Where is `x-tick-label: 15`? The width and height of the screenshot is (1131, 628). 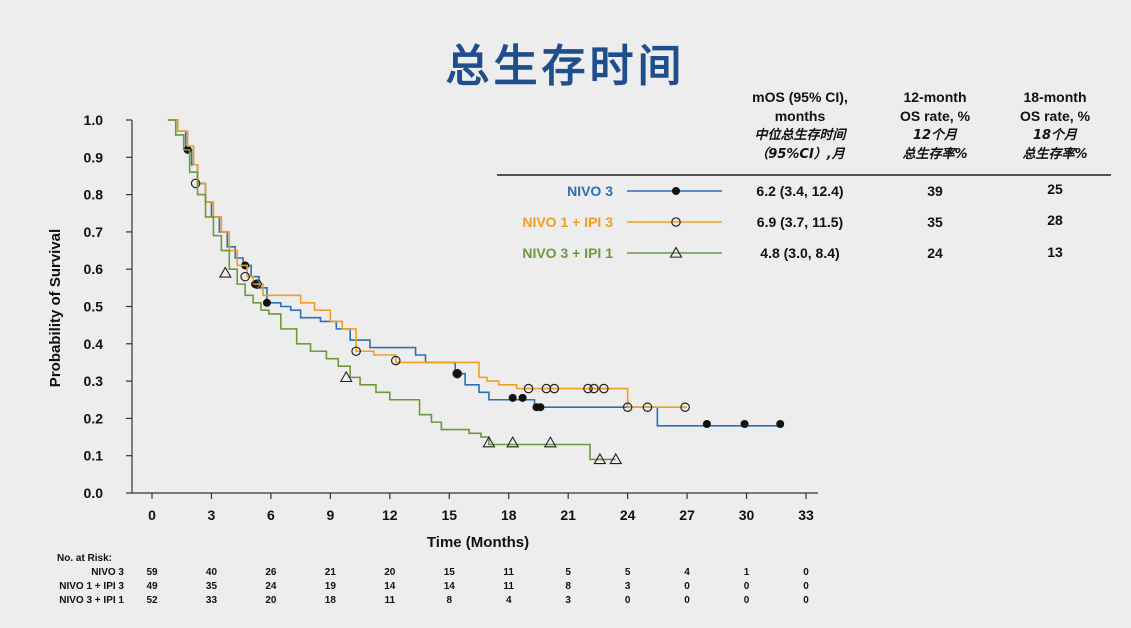
x-tick-label: 15 is located at coordinates (449, 515).